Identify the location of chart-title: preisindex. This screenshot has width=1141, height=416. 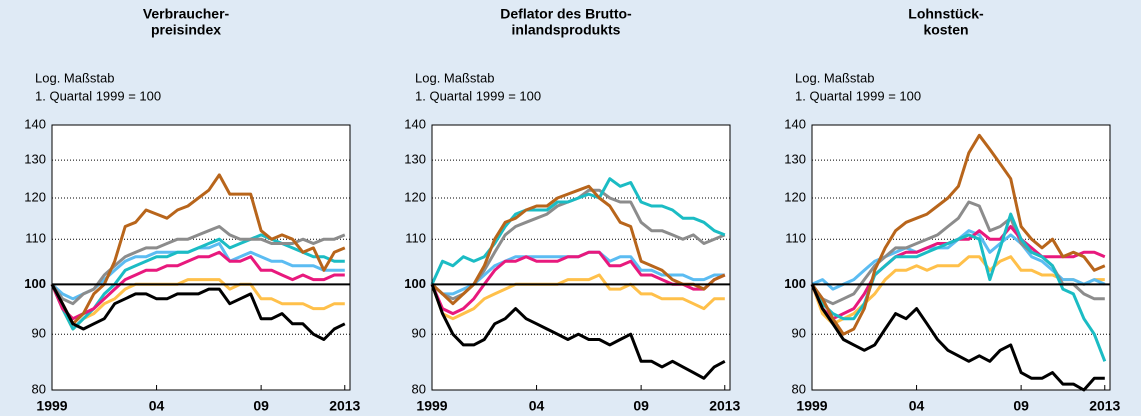
(186, 30).